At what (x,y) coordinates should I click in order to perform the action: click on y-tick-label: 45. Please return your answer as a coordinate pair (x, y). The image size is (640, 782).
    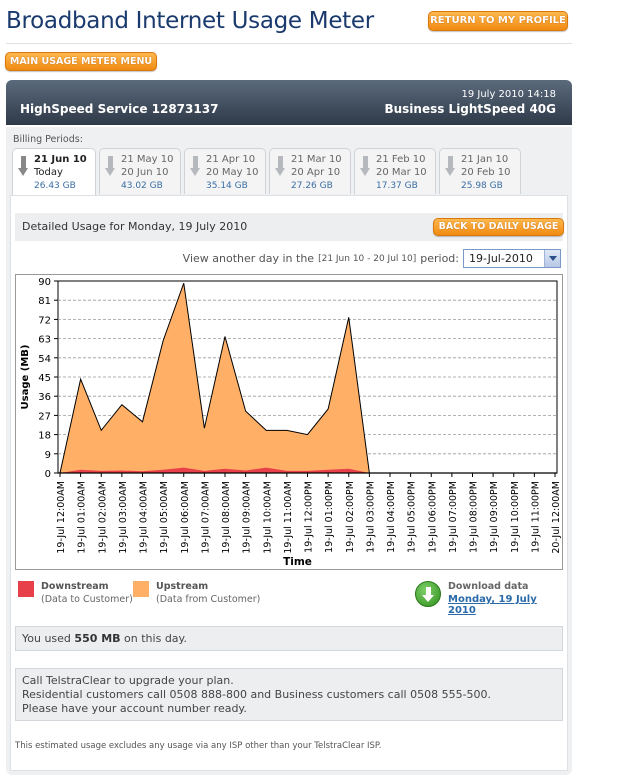
    Looking at the image, I should click on (44, 378).